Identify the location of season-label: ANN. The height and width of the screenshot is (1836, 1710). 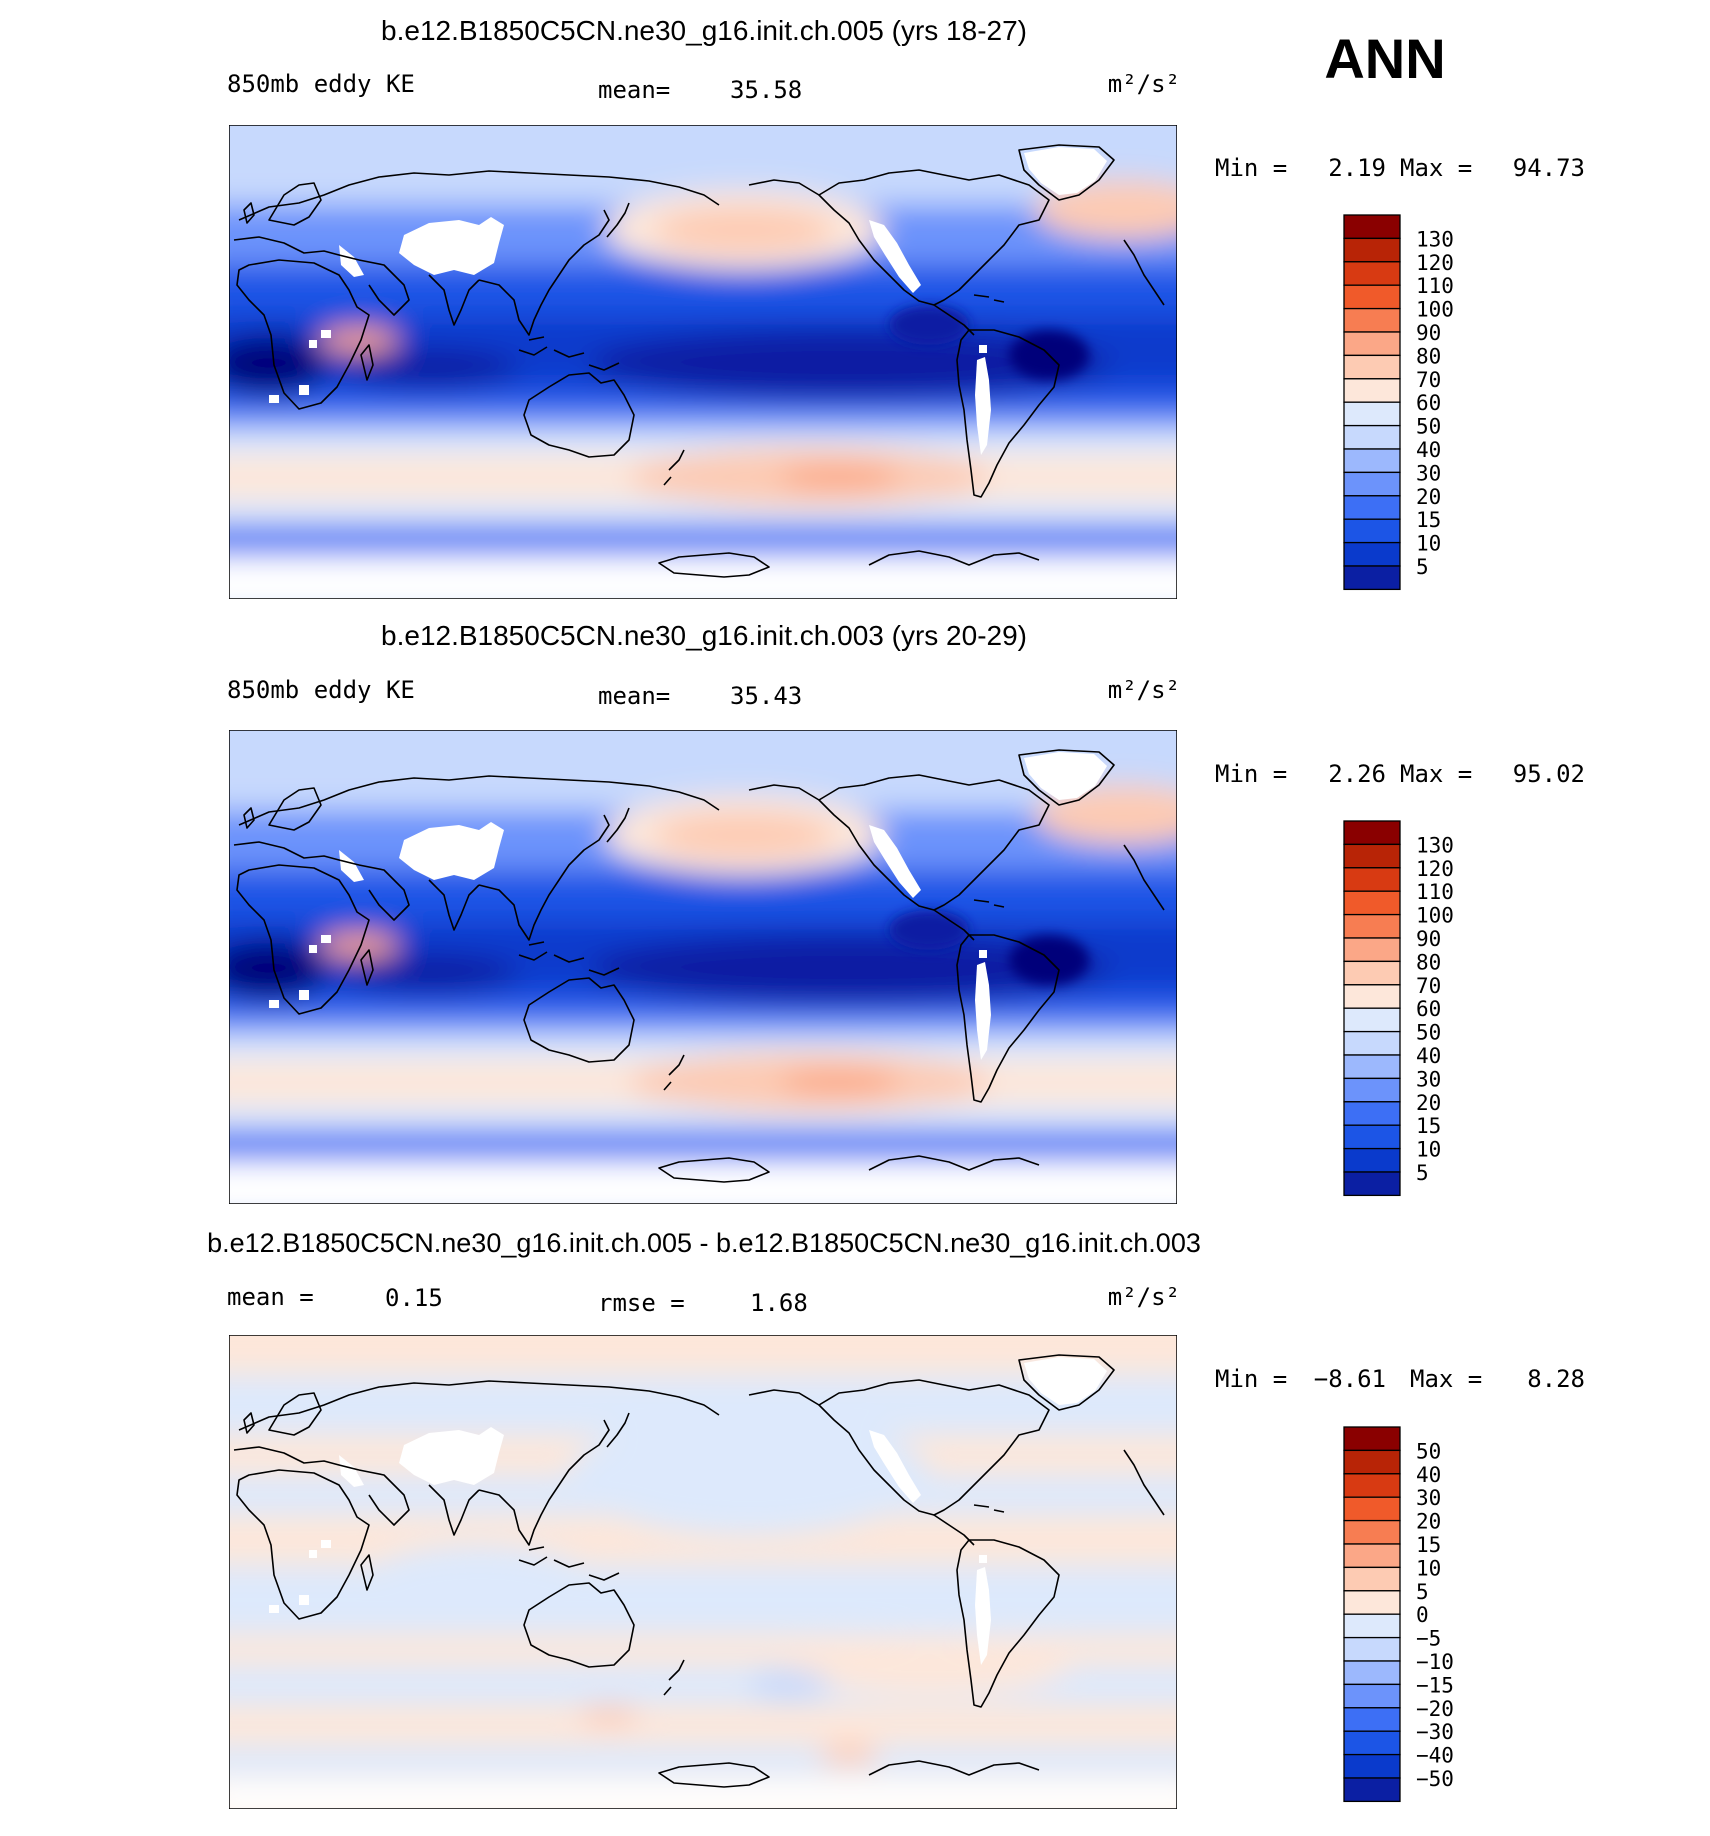
(1384, 58).